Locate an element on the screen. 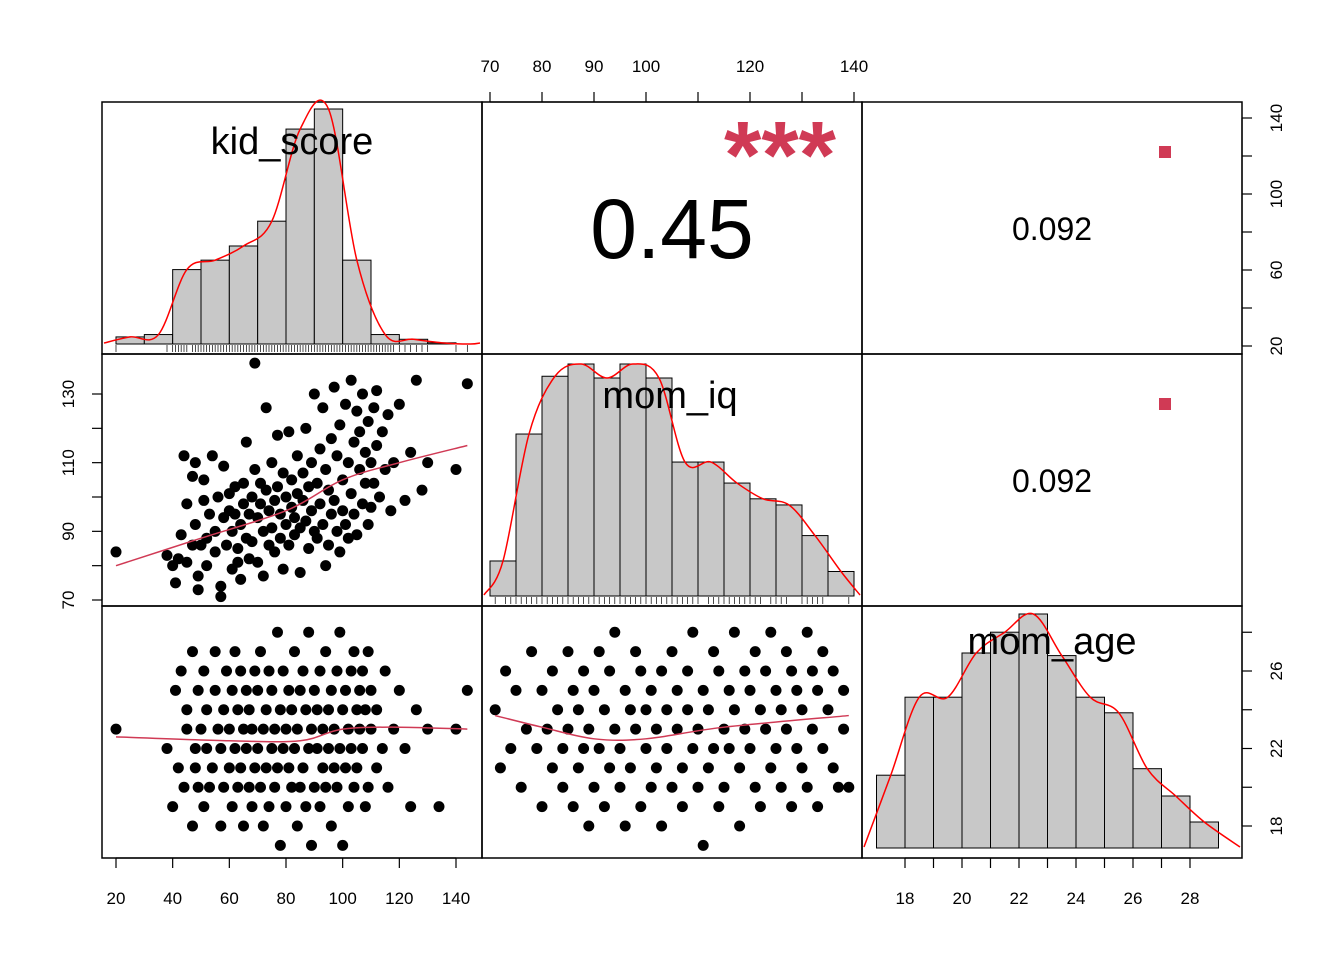 The height and width of the screenshot is (960, 1344). tick-label-bottom-100: 100 is located at coordinates (342, 898).